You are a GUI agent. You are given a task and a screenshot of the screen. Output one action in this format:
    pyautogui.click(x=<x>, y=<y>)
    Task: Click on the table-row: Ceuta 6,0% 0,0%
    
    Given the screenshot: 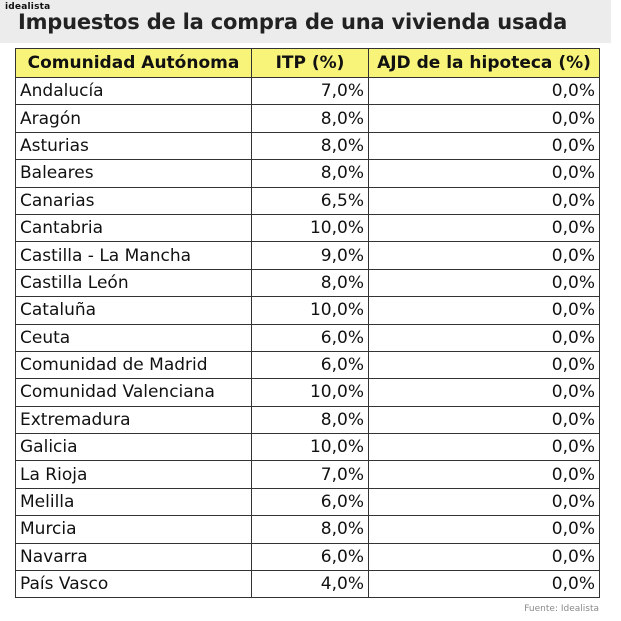 What is the action you would take?
    pyautogui.click(x=307, y=337)
    